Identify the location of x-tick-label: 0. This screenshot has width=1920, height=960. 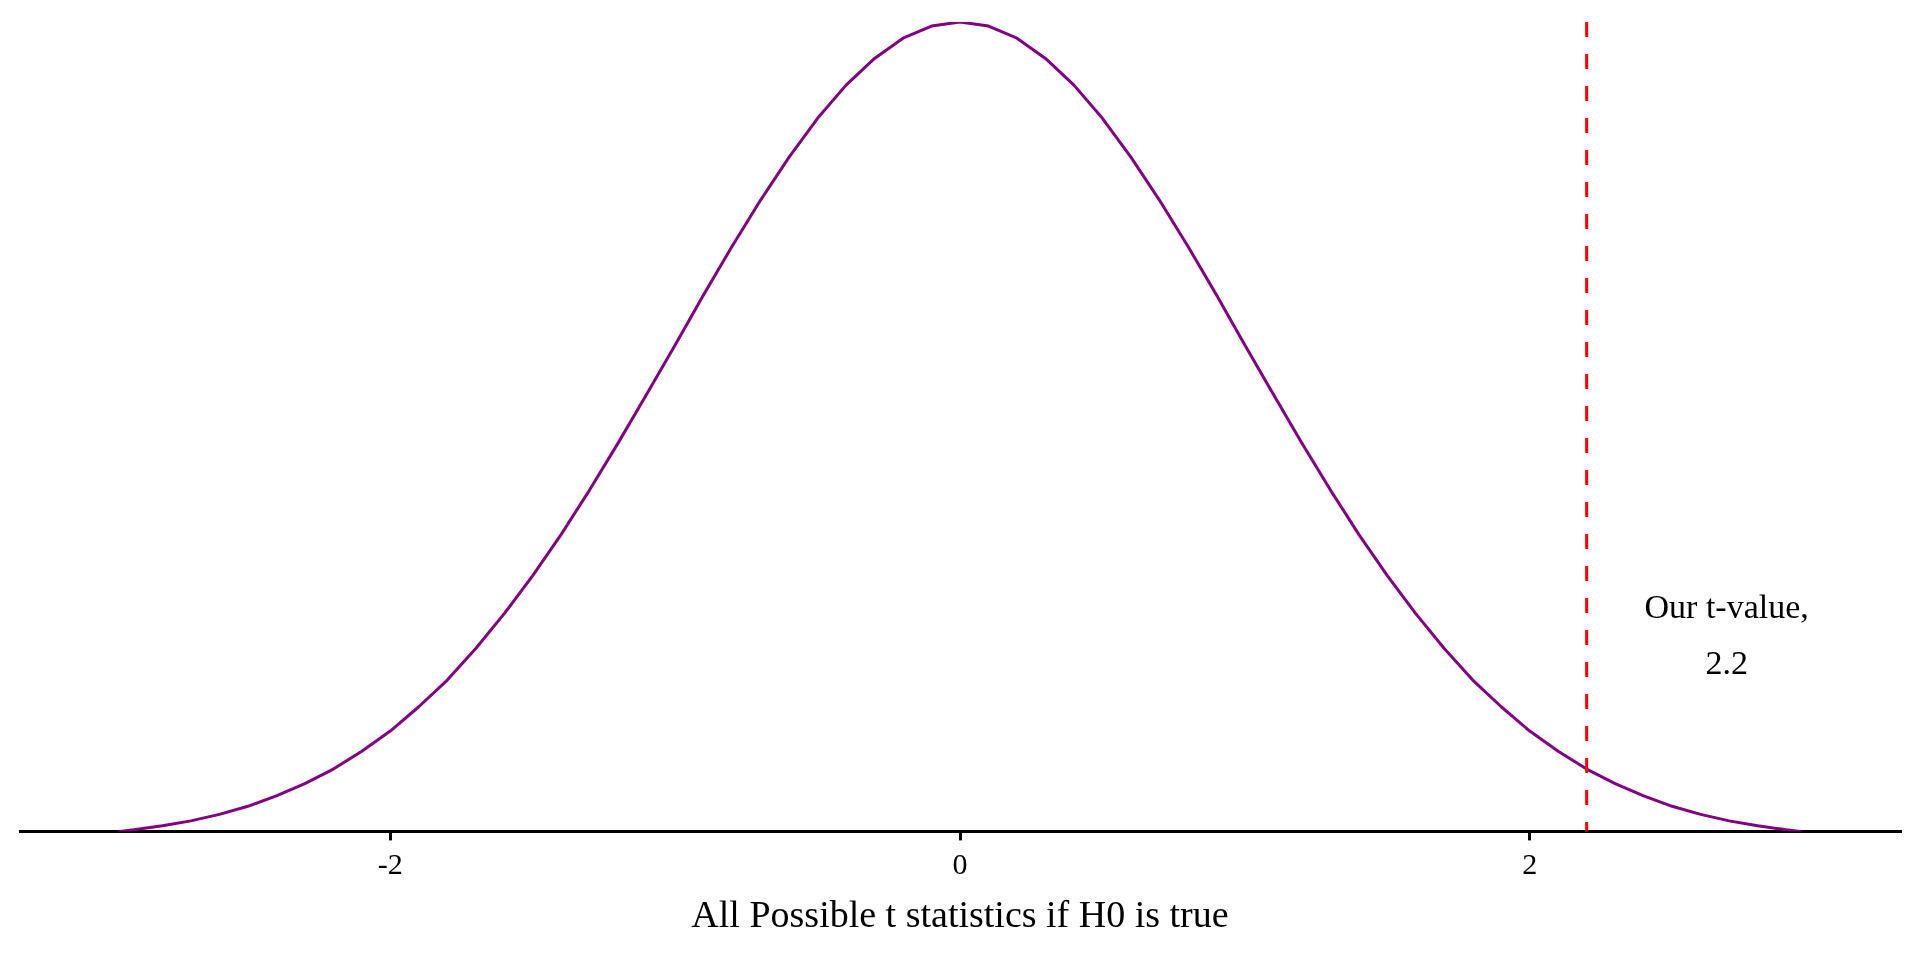
(960, 864).